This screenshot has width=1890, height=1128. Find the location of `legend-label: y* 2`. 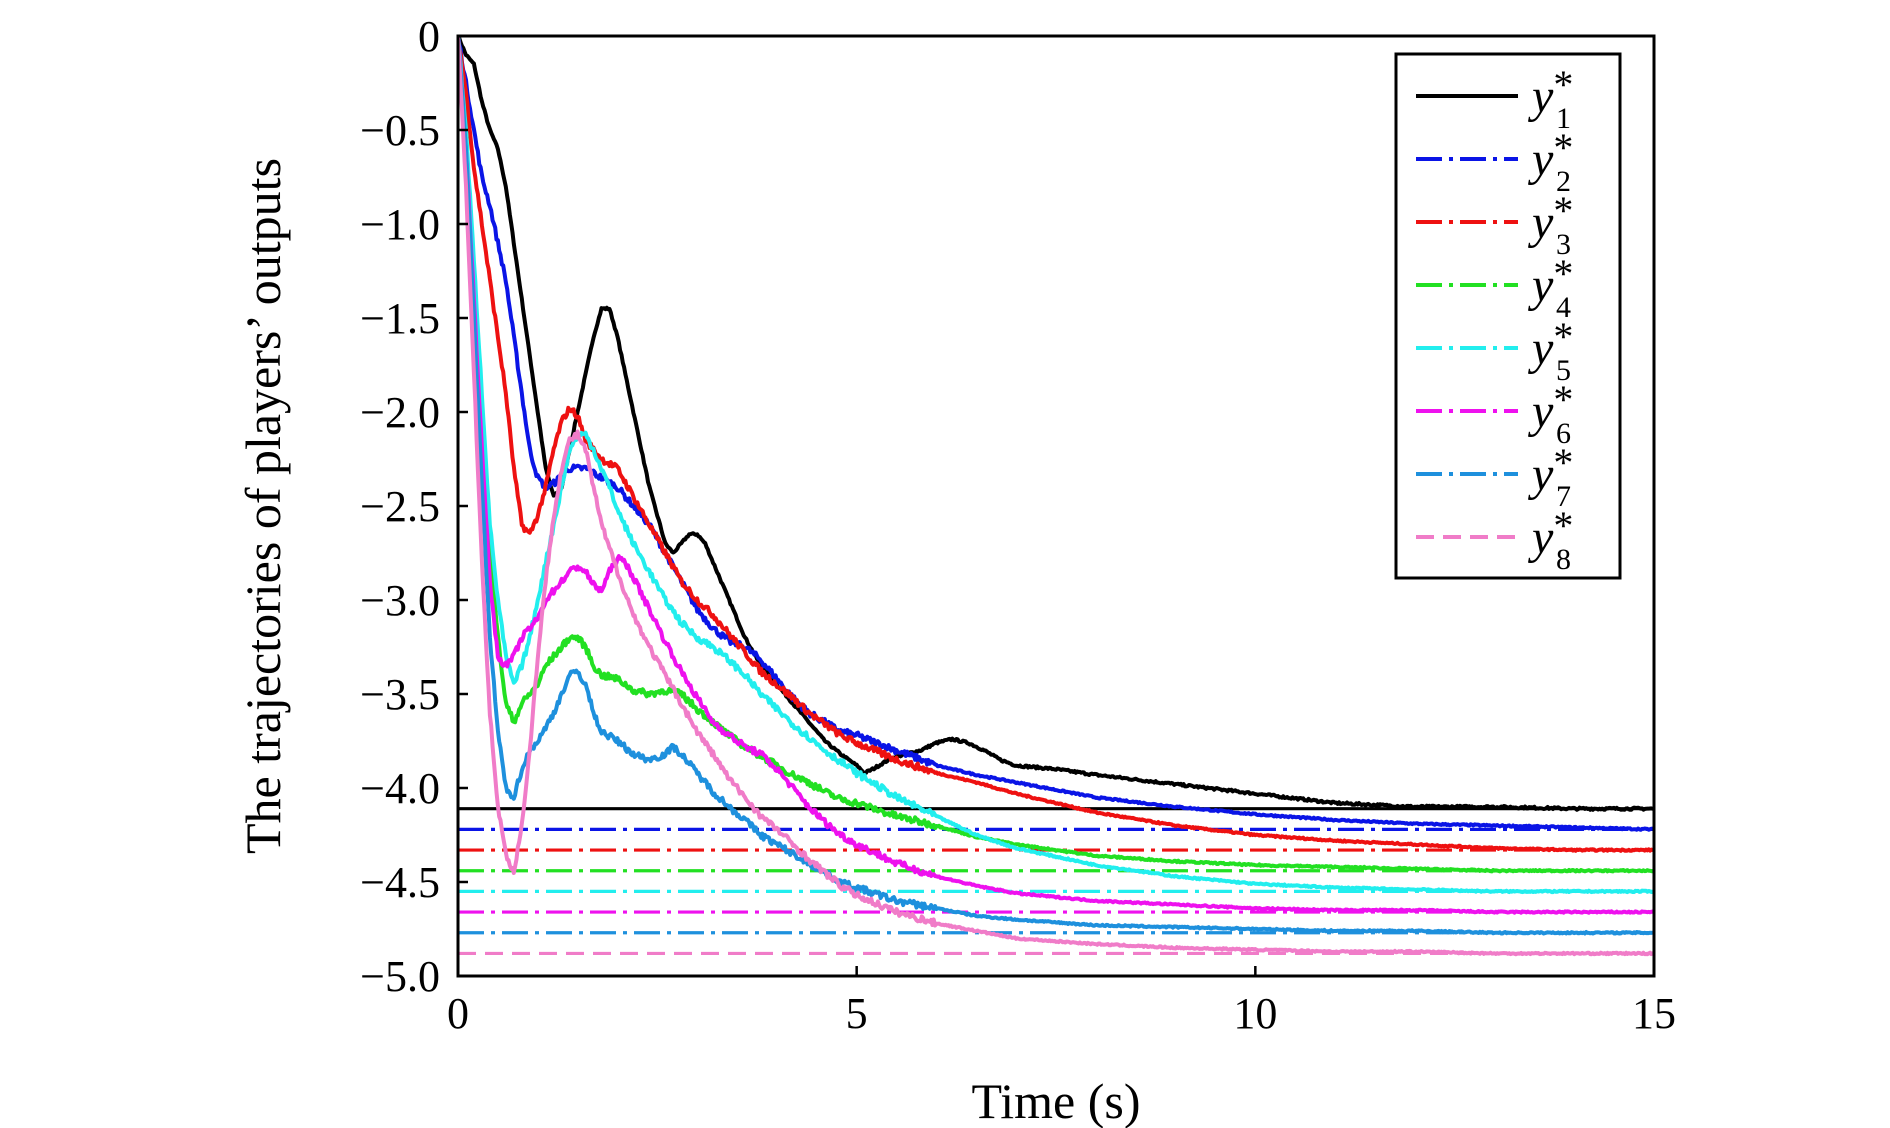

legend-label: y* 2 is located at coordinates (1550, 161).